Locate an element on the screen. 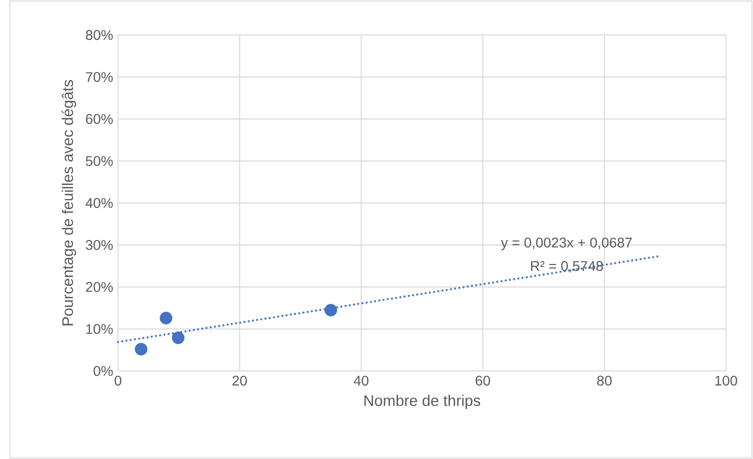  x-tick-label: 0 is located at coordinates (118, 381).